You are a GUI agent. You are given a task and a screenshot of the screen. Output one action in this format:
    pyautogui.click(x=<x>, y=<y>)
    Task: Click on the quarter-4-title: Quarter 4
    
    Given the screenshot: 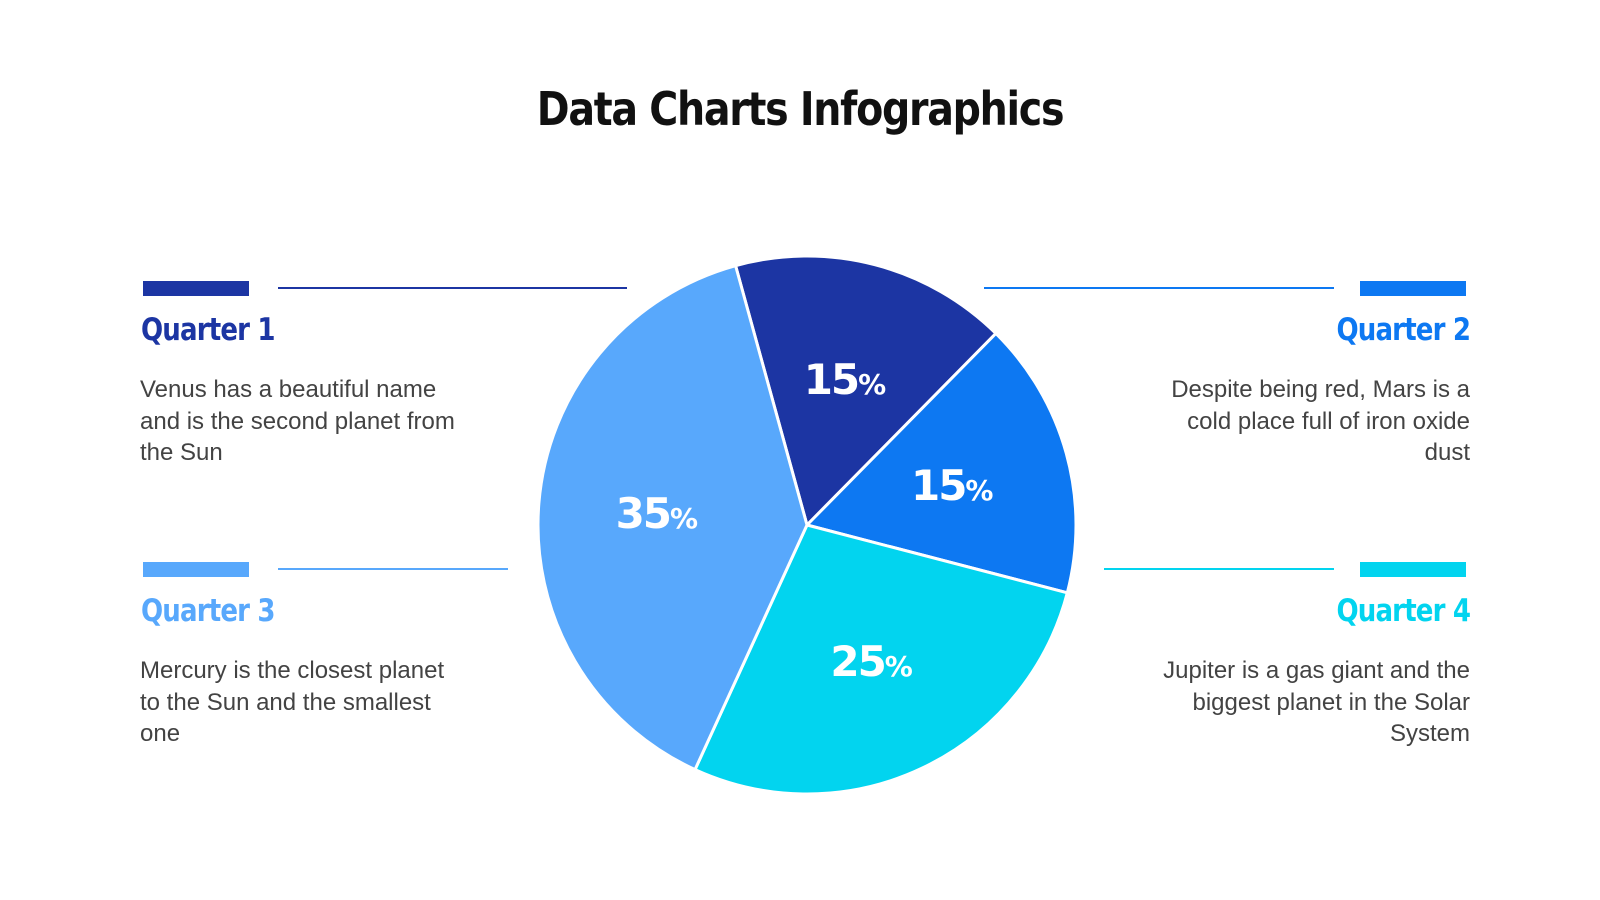 What is the action you would take?
    pyautogui.click(x=1403, y=611)
    